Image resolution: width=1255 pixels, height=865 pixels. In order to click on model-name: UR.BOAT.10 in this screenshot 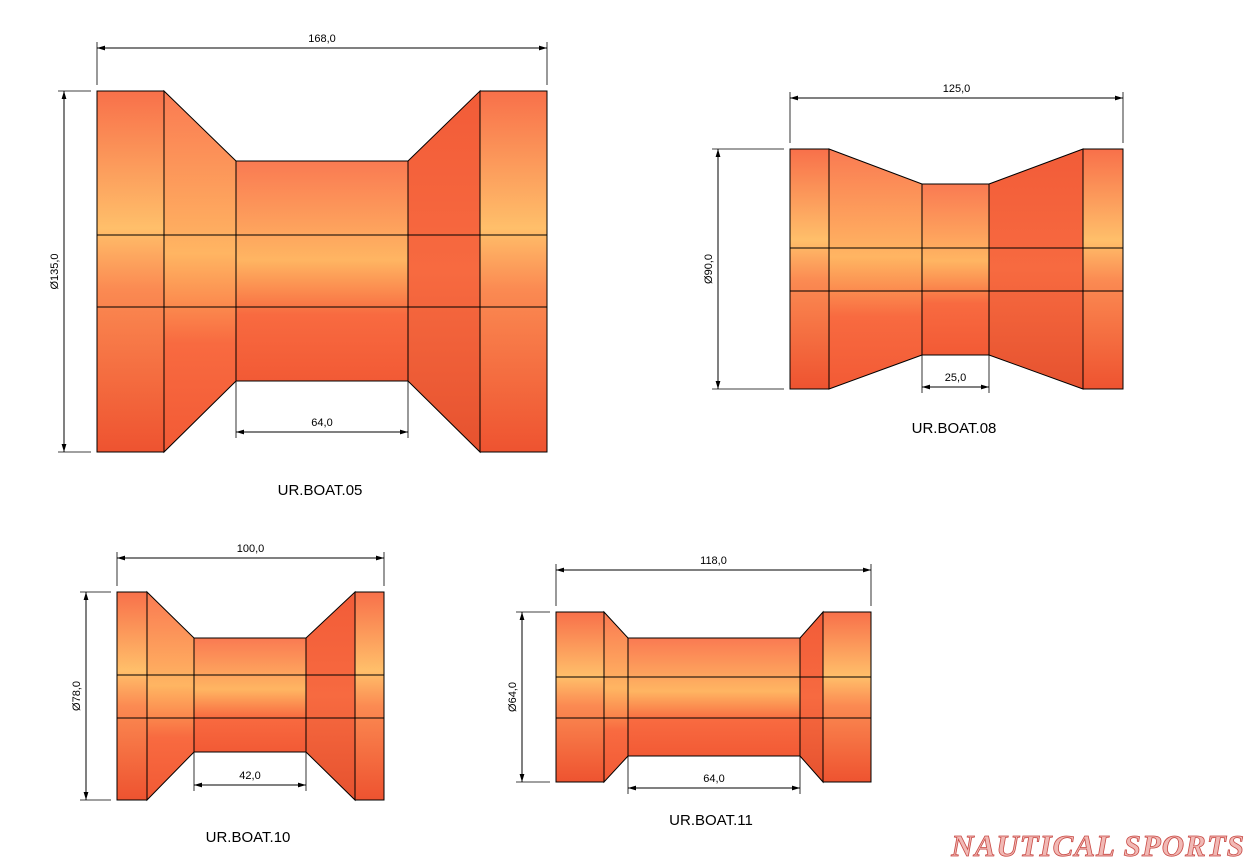, I will do `click(248, 837)`.